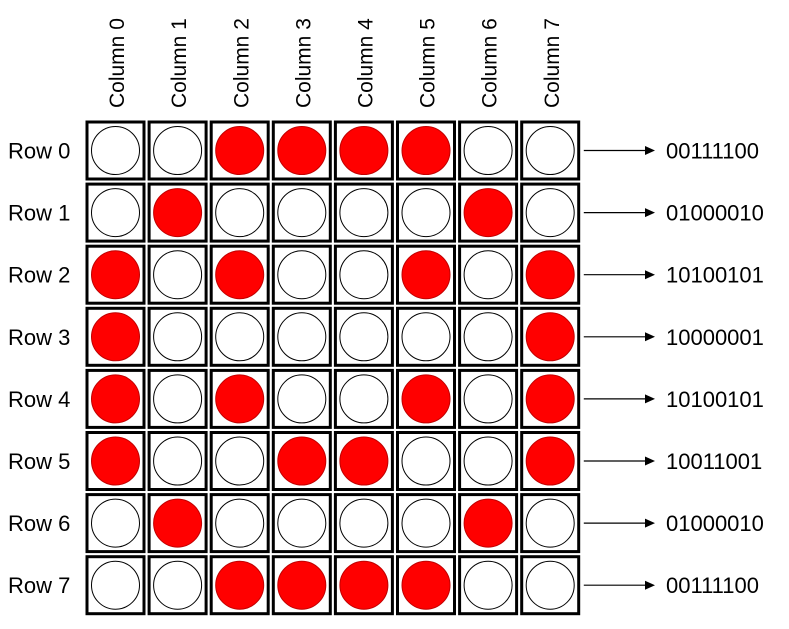 The image size is (789, 629). I want to click on column-label: Column 2, so click(241, 63).